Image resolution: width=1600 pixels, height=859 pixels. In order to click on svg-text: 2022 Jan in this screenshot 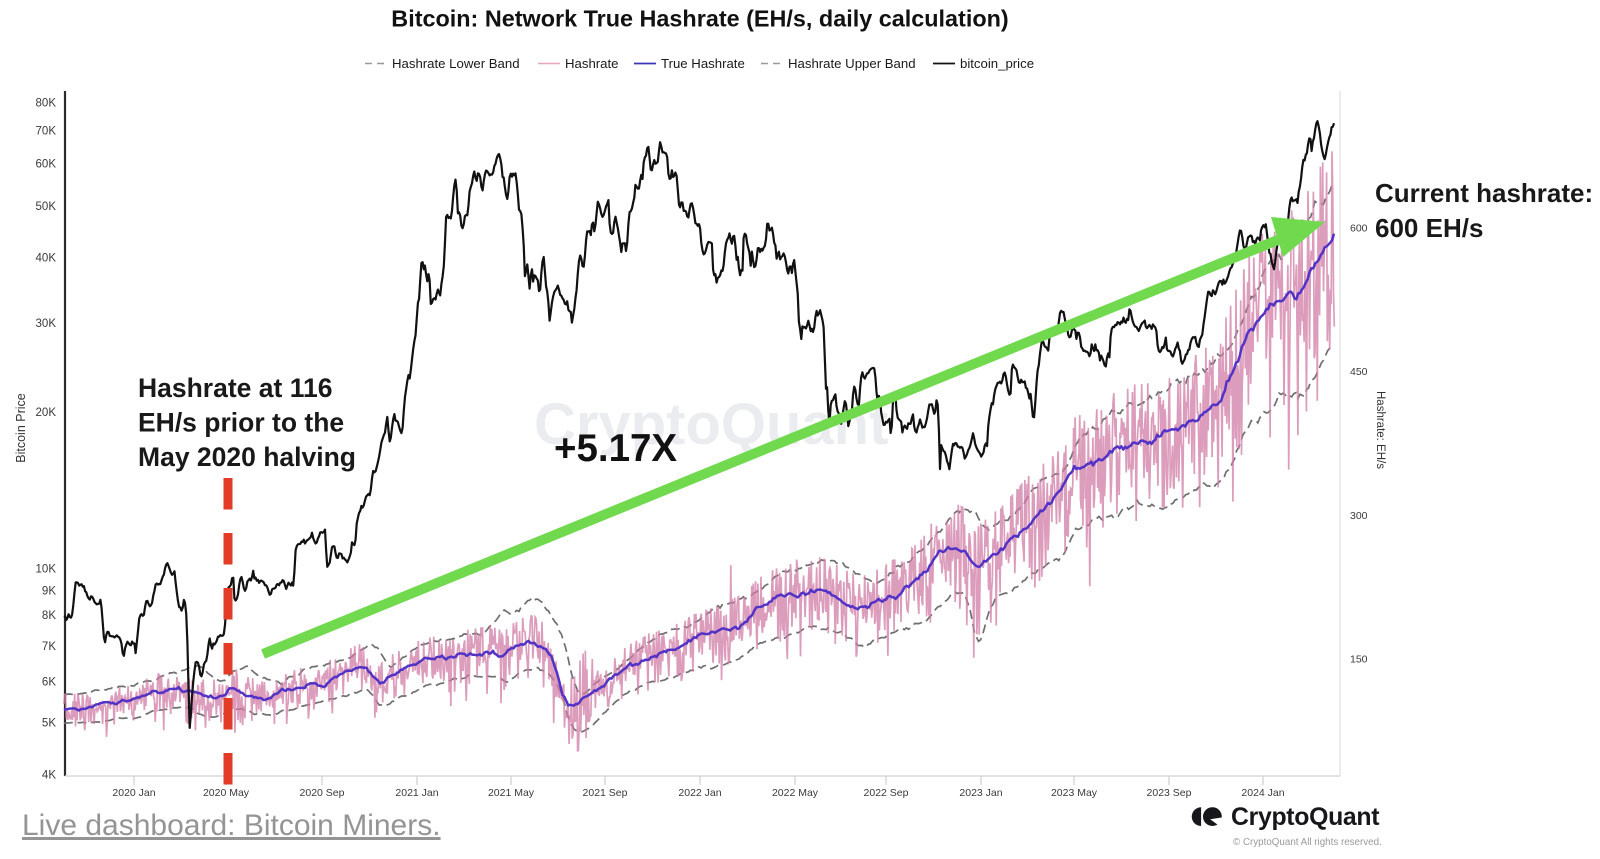, I will do `click(699, 793)`.